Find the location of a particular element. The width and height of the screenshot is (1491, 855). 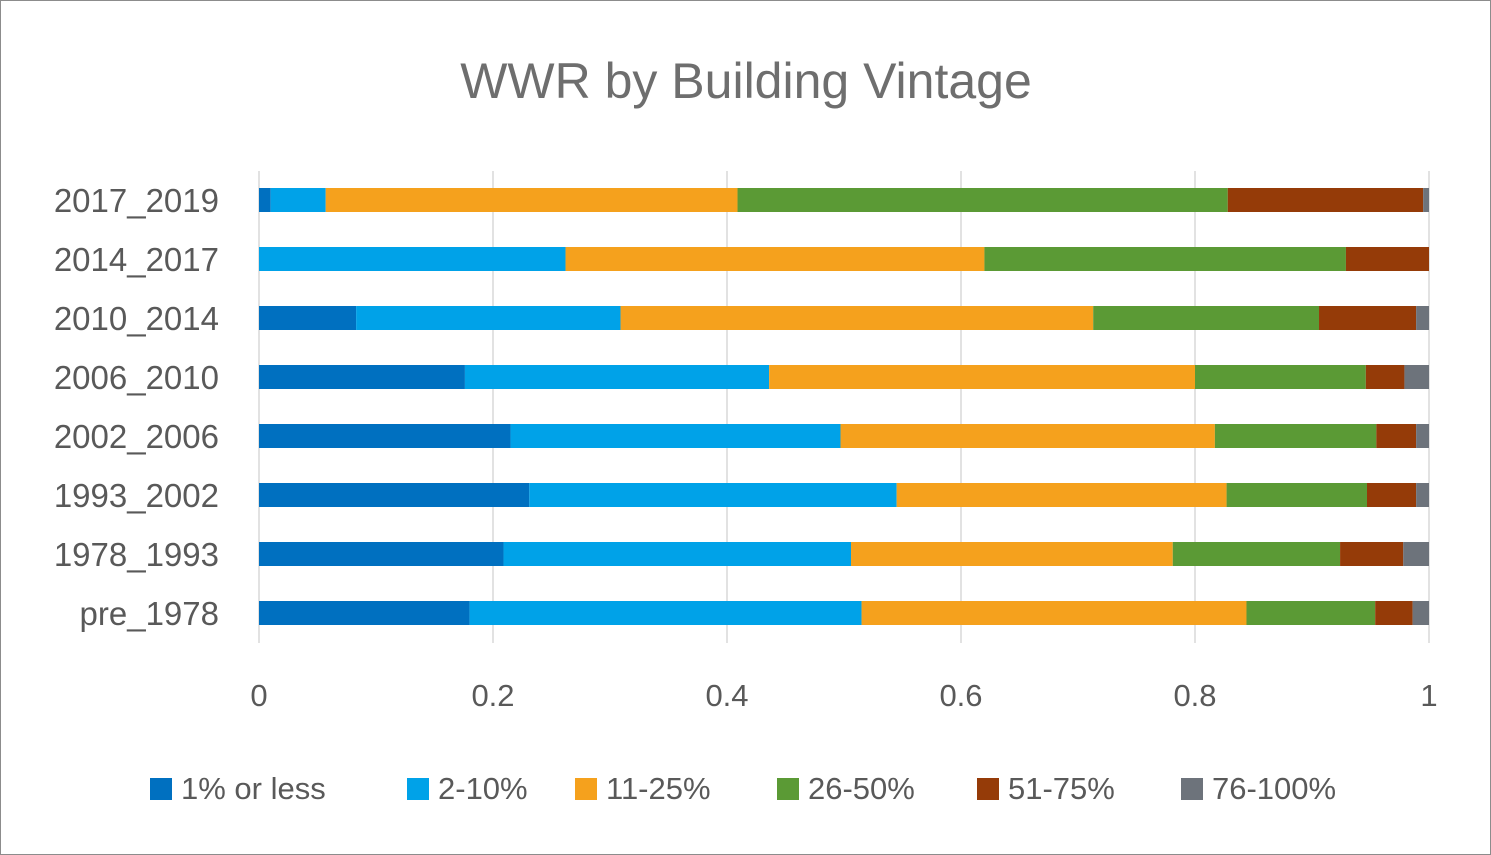

legend-label: 1% or less is located at coordinates (253, 788).